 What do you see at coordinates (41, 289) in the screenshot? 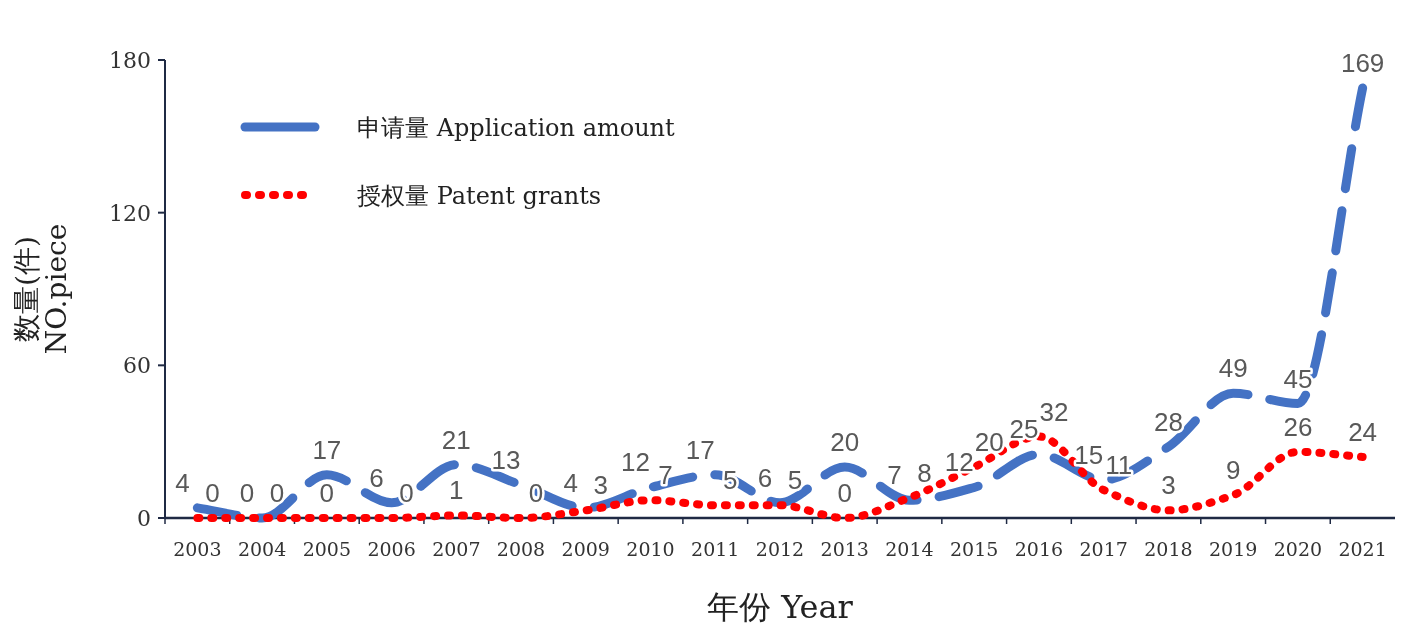
I see `y-axis-title: 数量(件) NO.piece` at bounding box center [41, 289].